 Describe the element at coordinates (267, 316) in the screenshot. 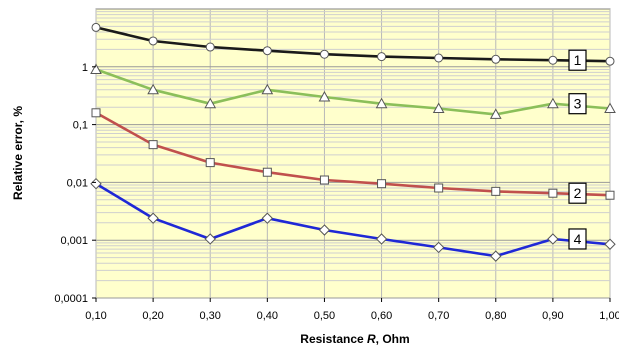

I see `x-tick-label: 0,40` at that location.